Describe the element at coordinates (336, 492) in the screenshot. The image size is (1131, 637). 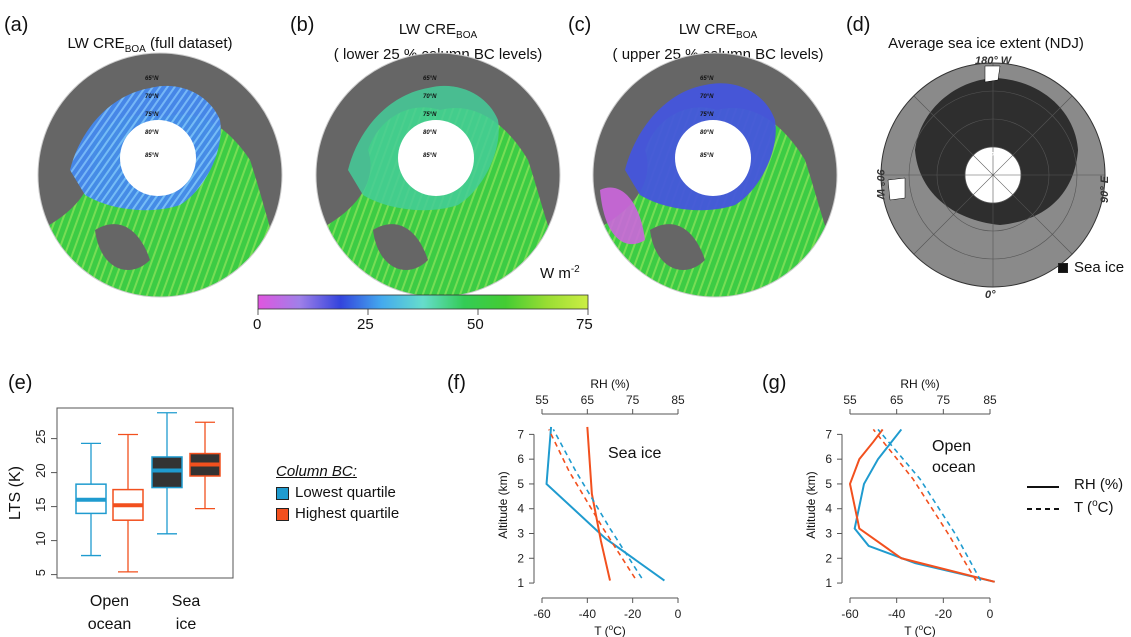
I see `column-bc-legend-item-lowest: Lowest quartile` at that location.